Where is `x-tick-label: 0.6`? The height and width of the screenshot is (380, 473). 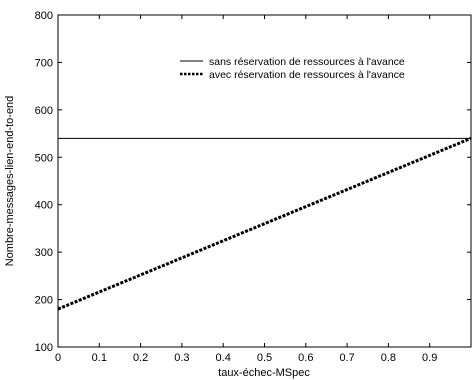
x-tick-label: 0.6 is located at coordinates (305, 358).